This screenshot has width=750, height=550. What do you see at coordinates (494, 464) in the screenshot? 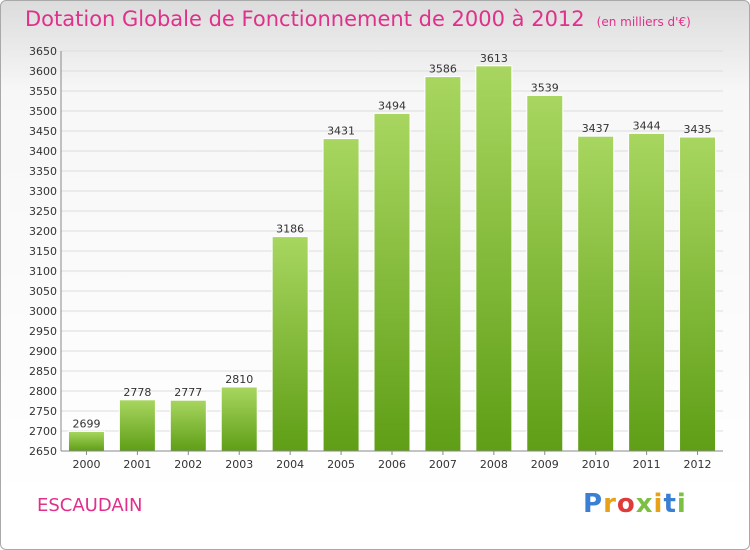
I see `x-tick-label-2008: 2008` at bounding box center [494, 464].